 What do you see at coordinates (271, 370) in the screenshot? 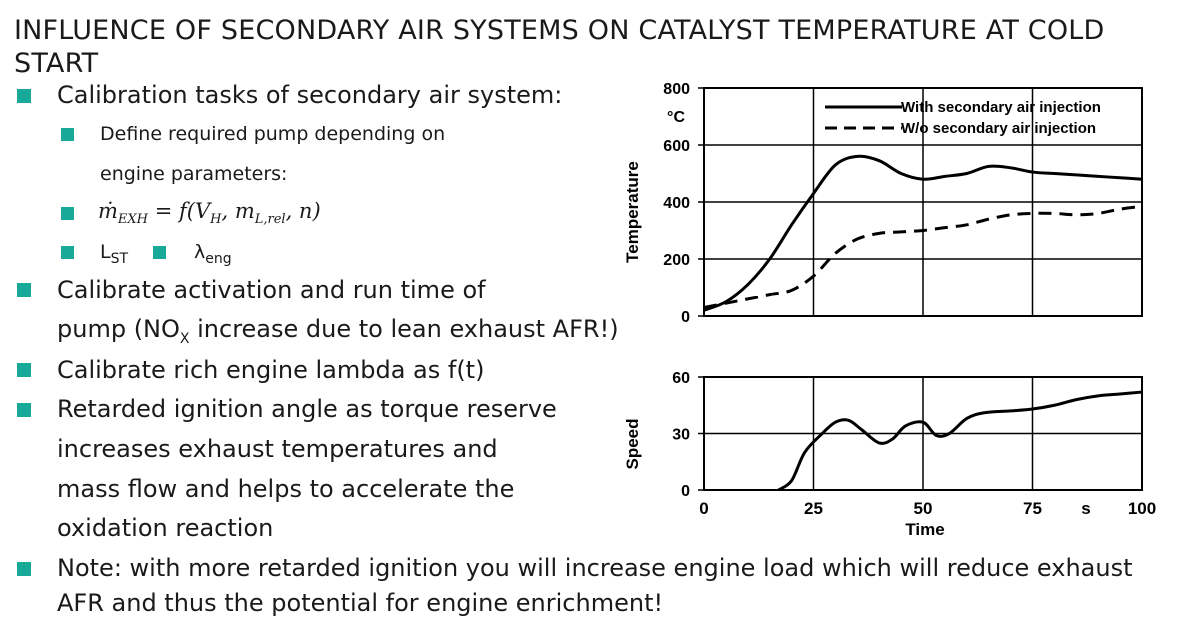
I see `bullet-text: Calibrate rich engine lambda as f(t)` at bounding box center [271, 370].